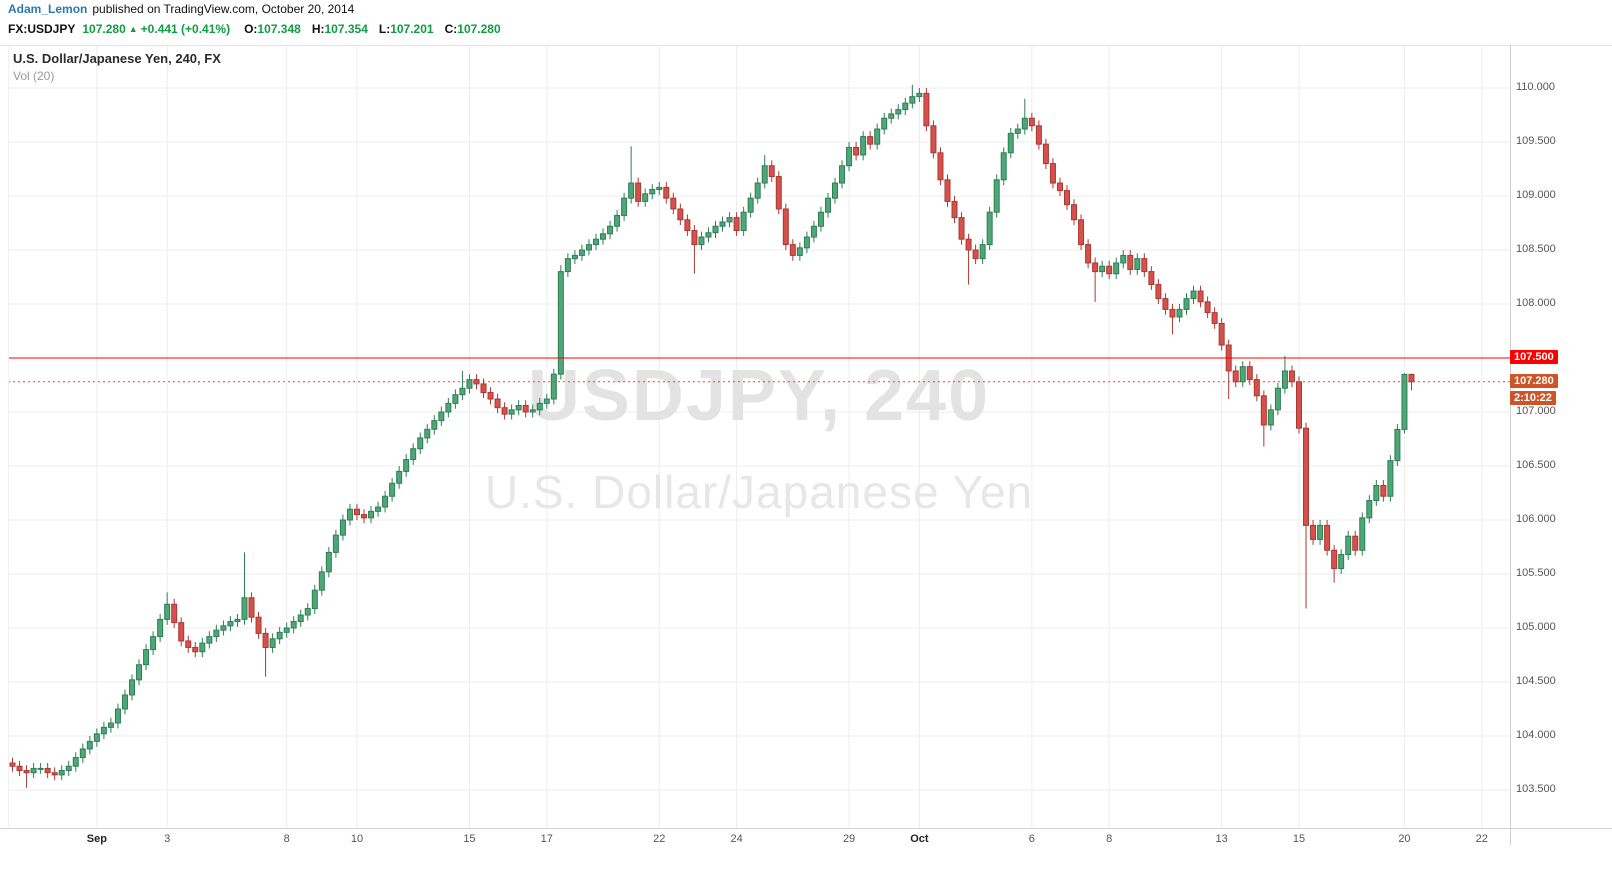  I want to click on time-tick-label: 8, so click(286, 839).